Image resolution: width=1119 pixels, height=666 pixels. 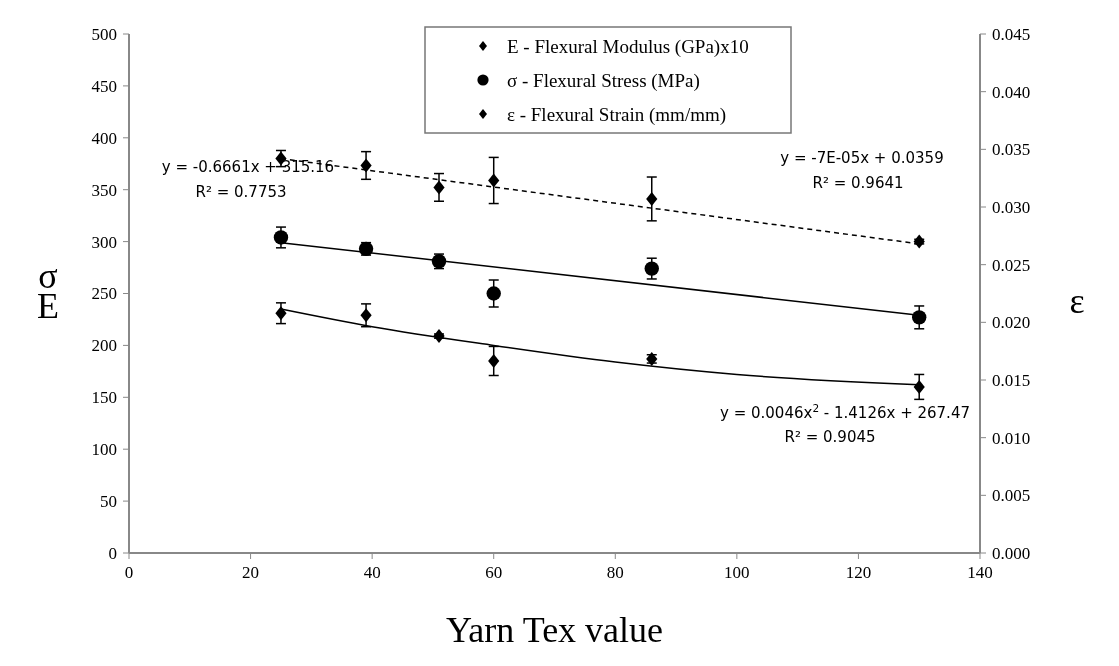 What do you see at coordinates (737, 572) in the screenshot?
I see `x-tick-label: 100` at bounding box center [737, 572].